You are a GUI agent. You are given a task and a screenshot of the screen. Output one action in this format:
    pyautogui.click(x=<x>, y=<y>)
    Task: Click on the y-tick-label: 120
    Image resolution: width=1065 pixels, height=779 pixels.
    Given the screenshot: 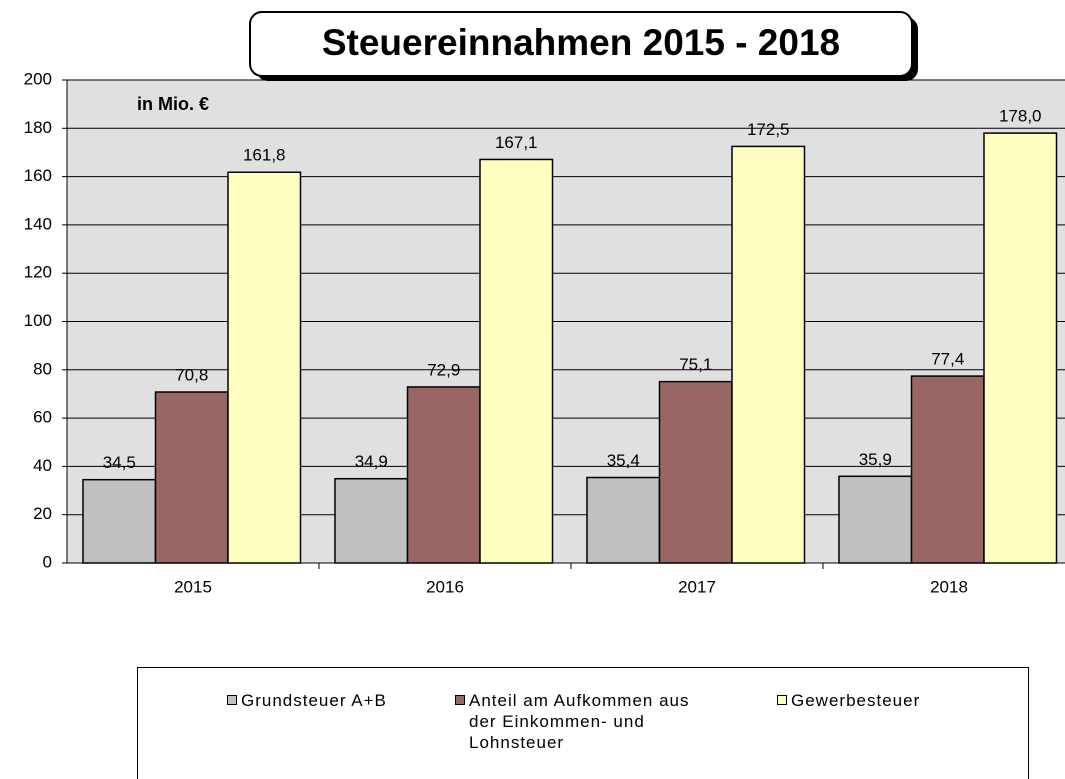 What is the action you would take?
    pyautogui.click(x=38, y=272)
    